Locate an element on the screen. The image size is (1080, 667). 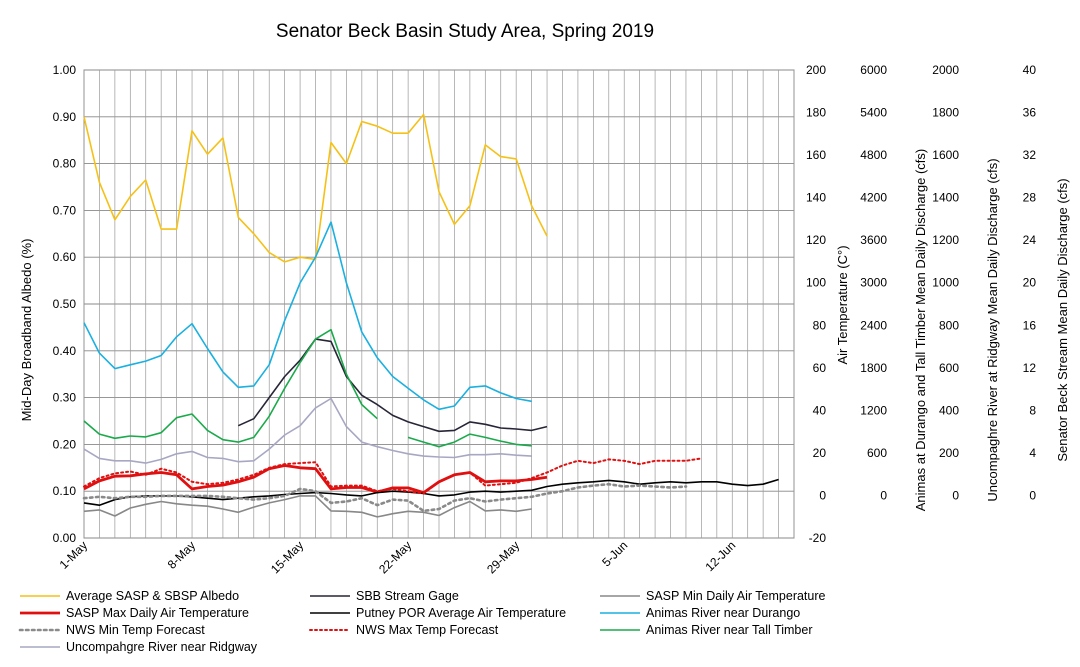
y-animas-tick-label: 1800 is located at coordinates (873, 368).